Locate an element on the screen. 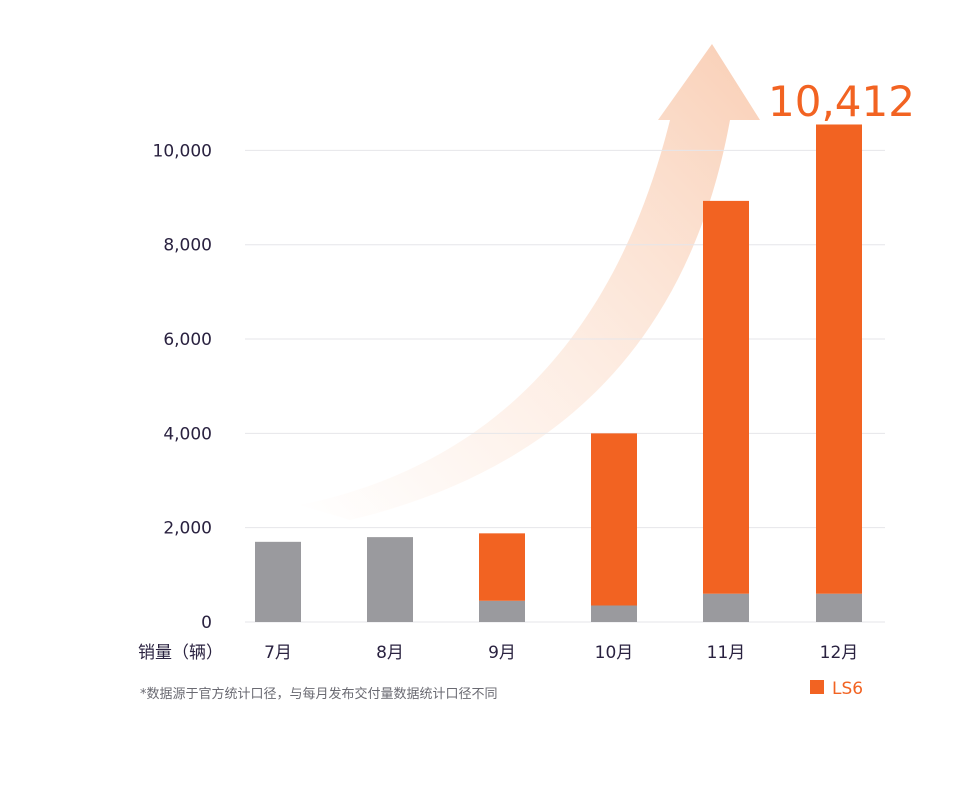 This screenshot has width=960, height=808. y-axis-ticks: 0 2,000 4,000 6,000 8,000 10,000 is located at coordinates (182, 387).